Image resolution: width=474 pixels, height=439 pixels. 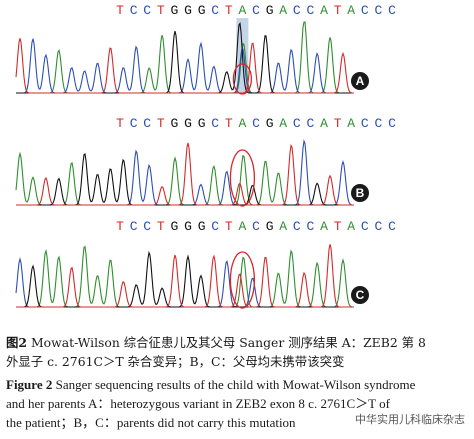 What do you see at coordinates (174, 10) in the screenshot?
I see `sequence-base-A-5: G` at bounding box center [174, 10].